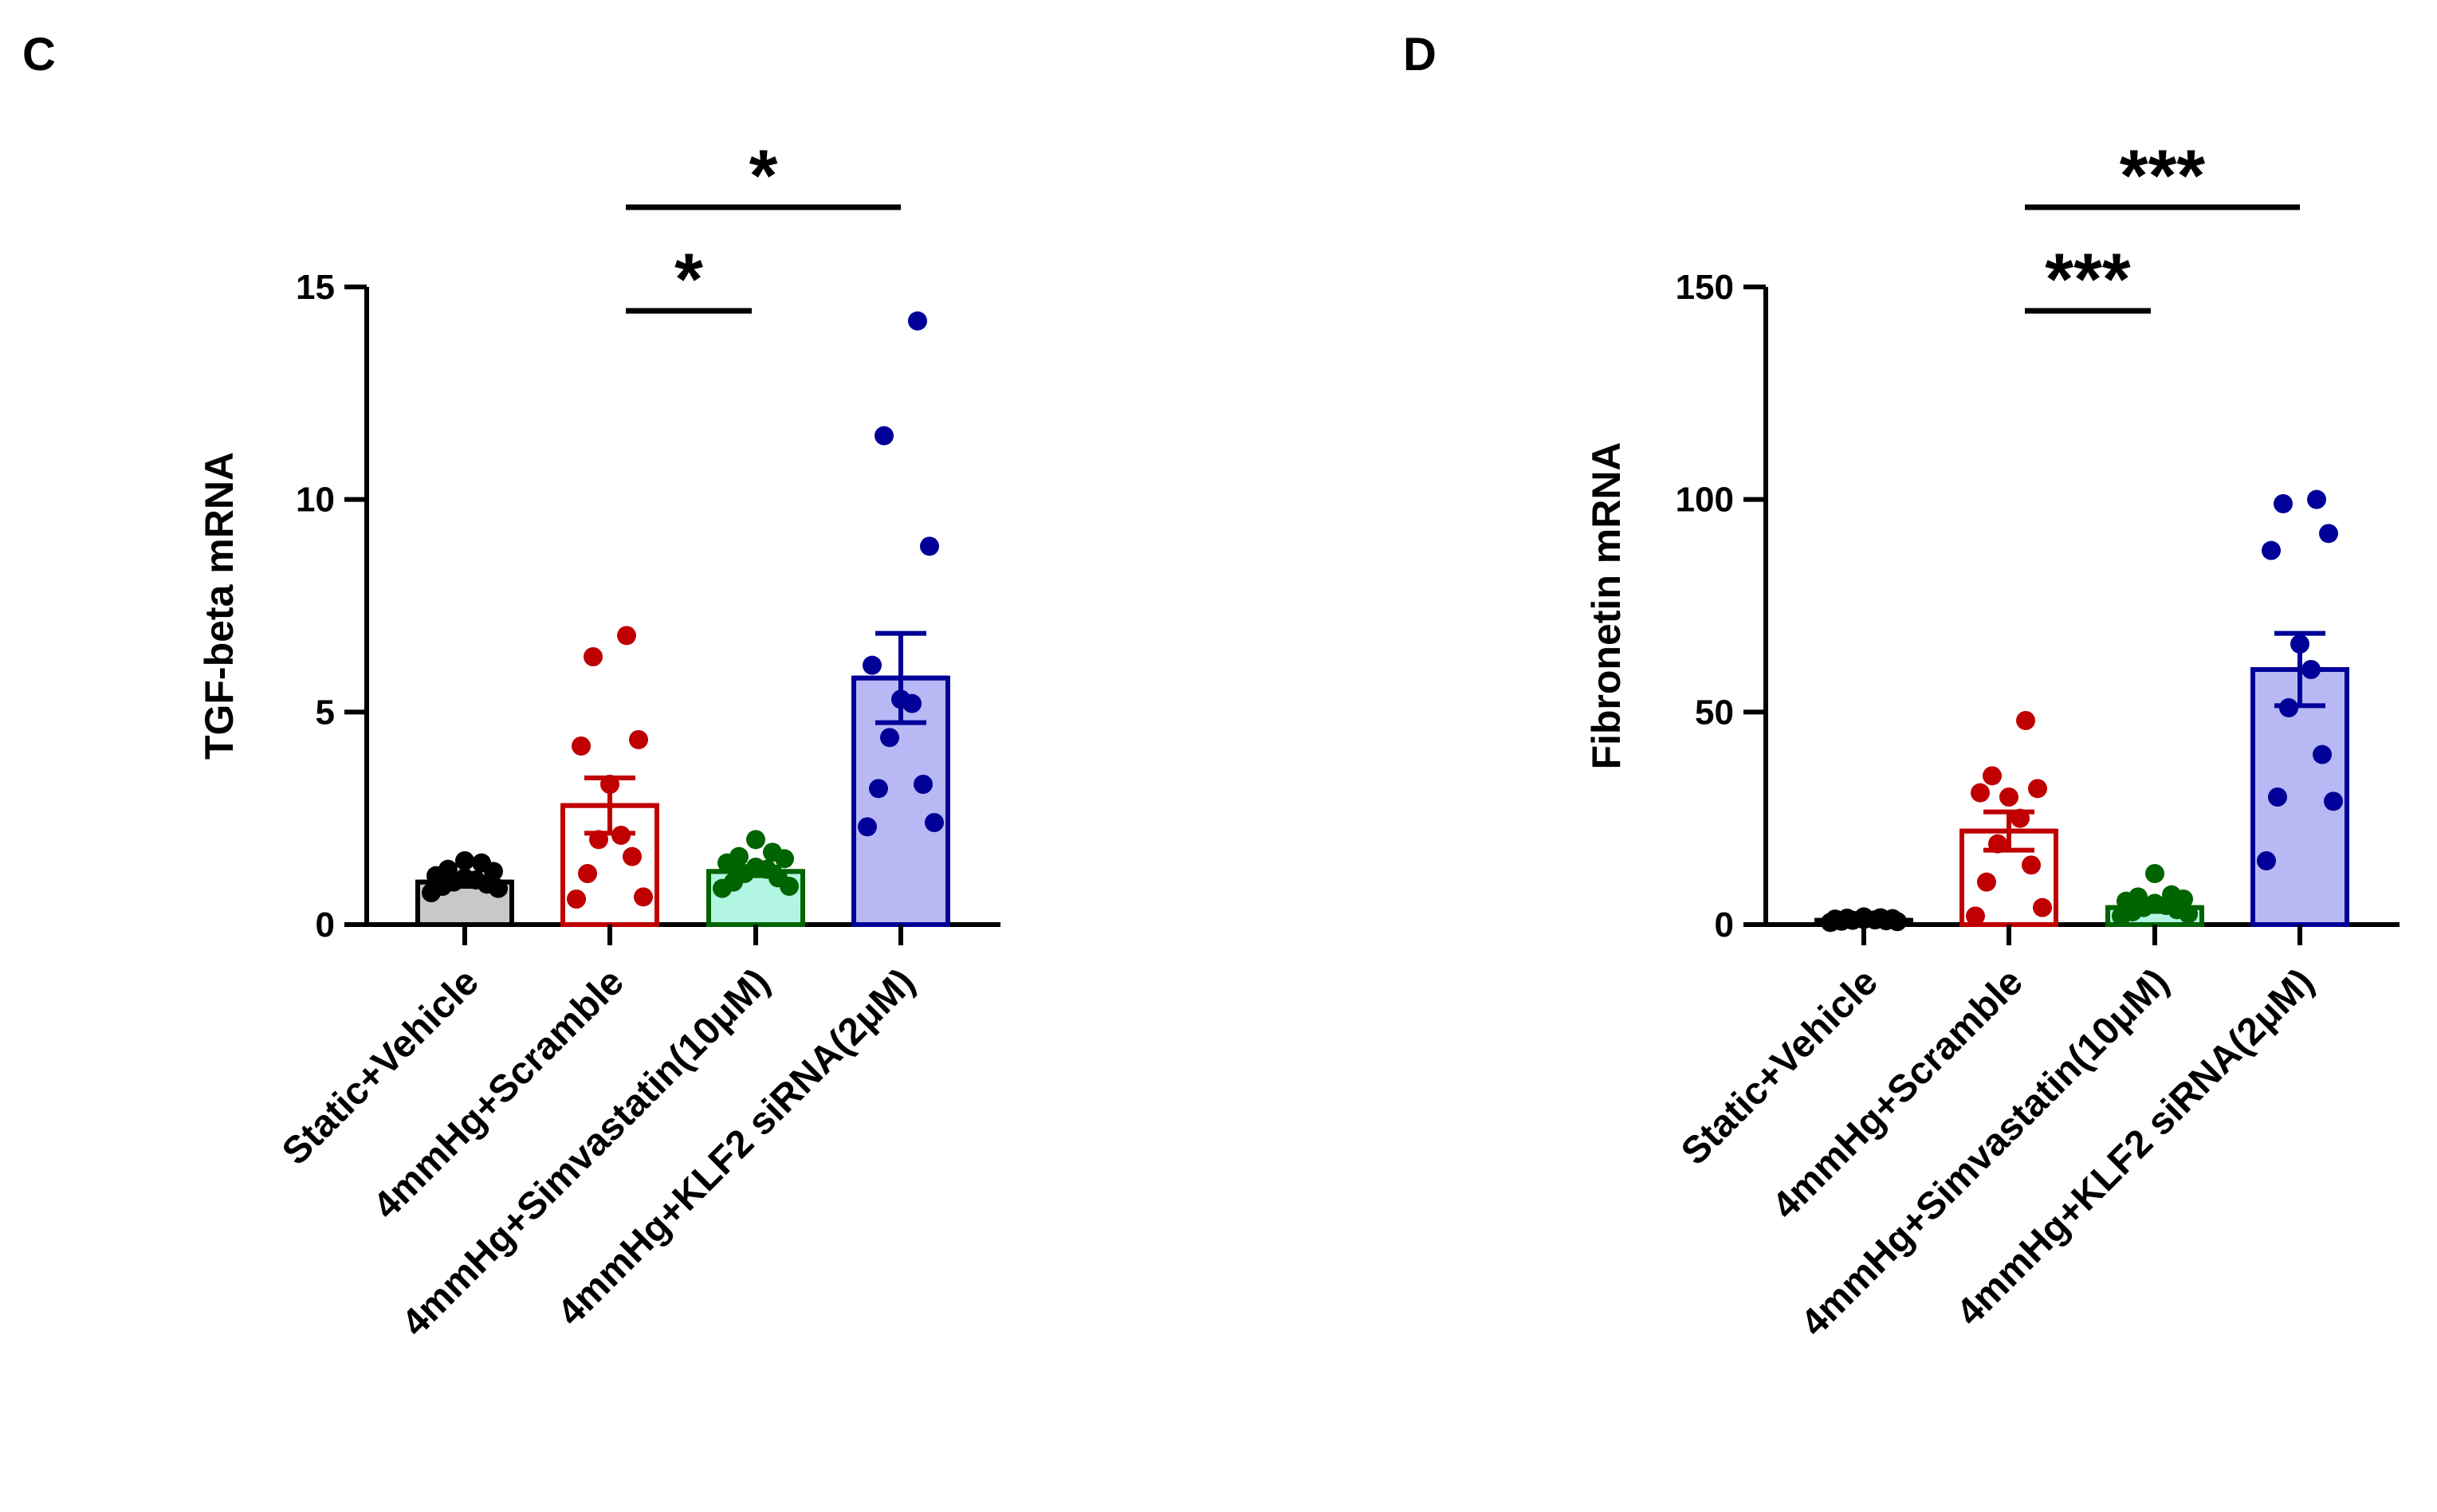 The image size is (2437, 1512). Describe the element at coordinates (1705, 500) in the screenshot. I see `y-tick-label: 100` at that location.